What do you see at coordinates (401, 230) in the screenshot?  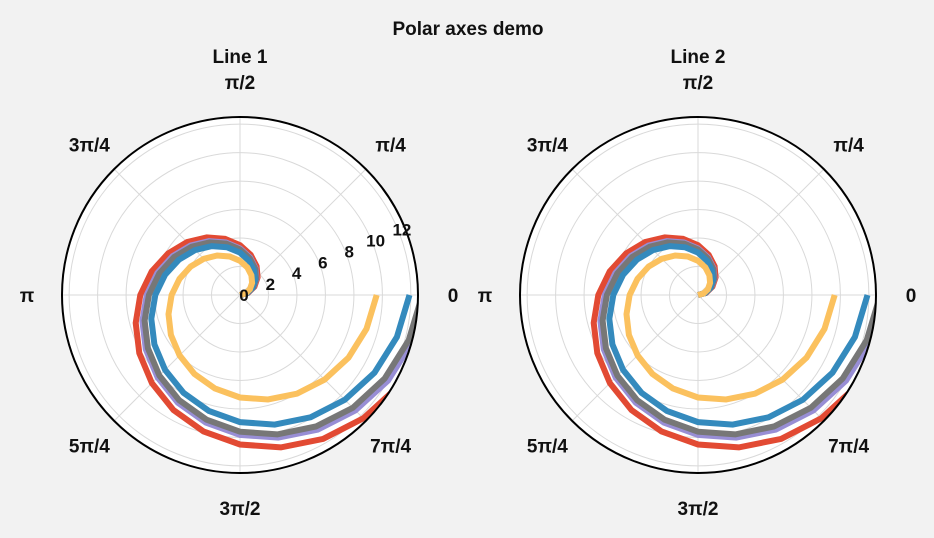 I see `r-tick-label: 12` at bounding box center [401, 230].